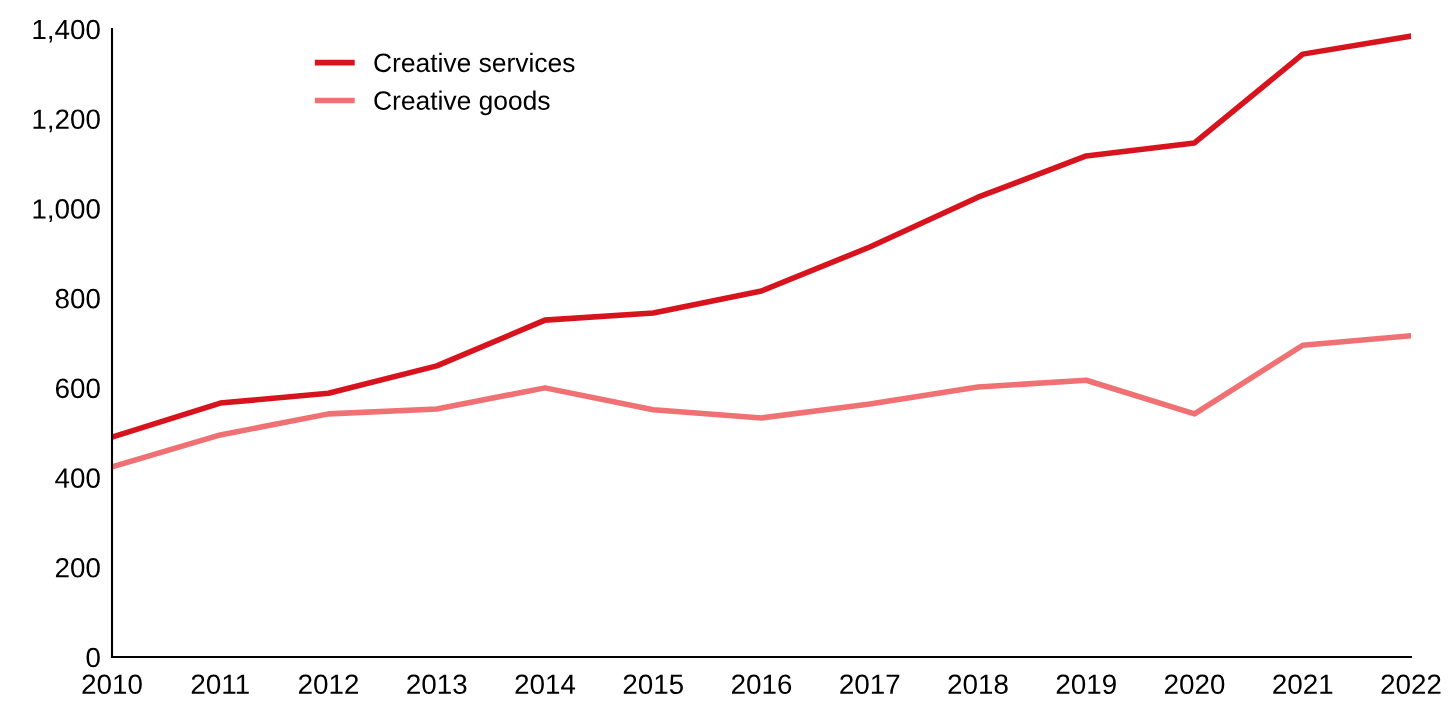 This screenshot has width=1449, height=701. Describe the element at coordinates (66, 31) in the screenshot. I see `y-tick-label: 1,400` at that location.